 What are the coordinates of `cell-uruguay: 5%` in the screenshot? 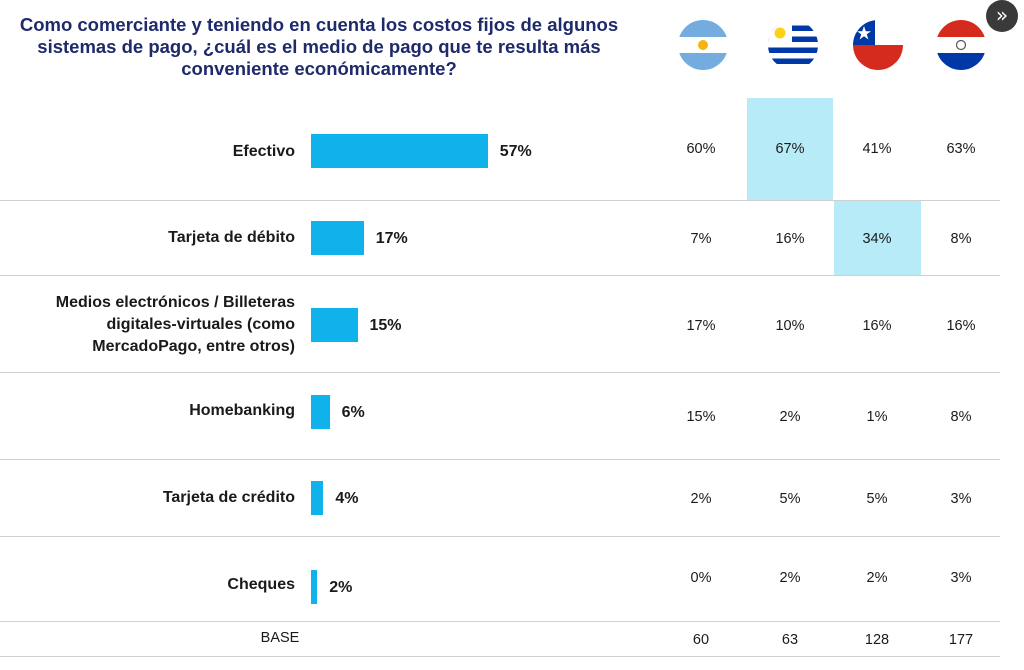 It's located at (790, 499).